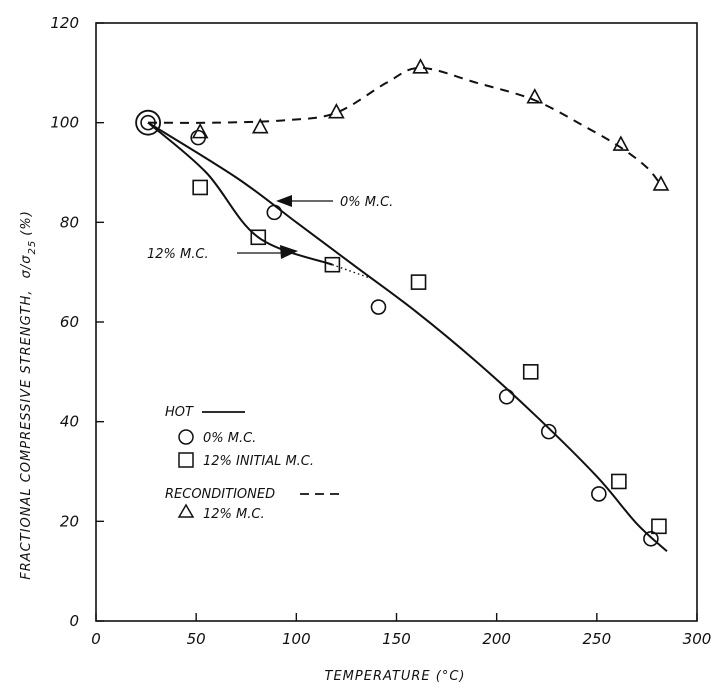 Image resolution: width=720 pixels, height=691 pixels. What do you see at coordinates (64, 123) in the screenshot?
I see `y-tick-label: 100` at bounding box center [64, 123].